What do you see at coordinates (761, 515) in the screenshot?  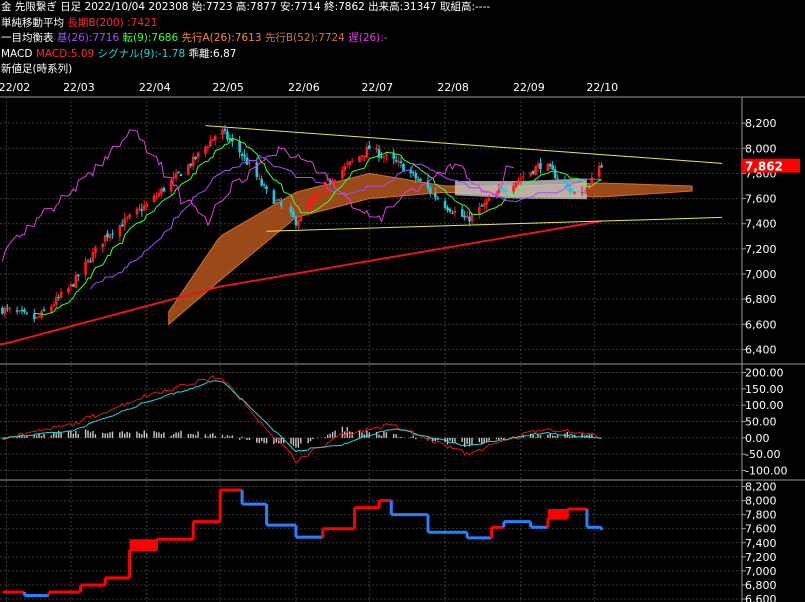 I see `shinne-tick-label: 7,800` at bounding box center [761, 515].